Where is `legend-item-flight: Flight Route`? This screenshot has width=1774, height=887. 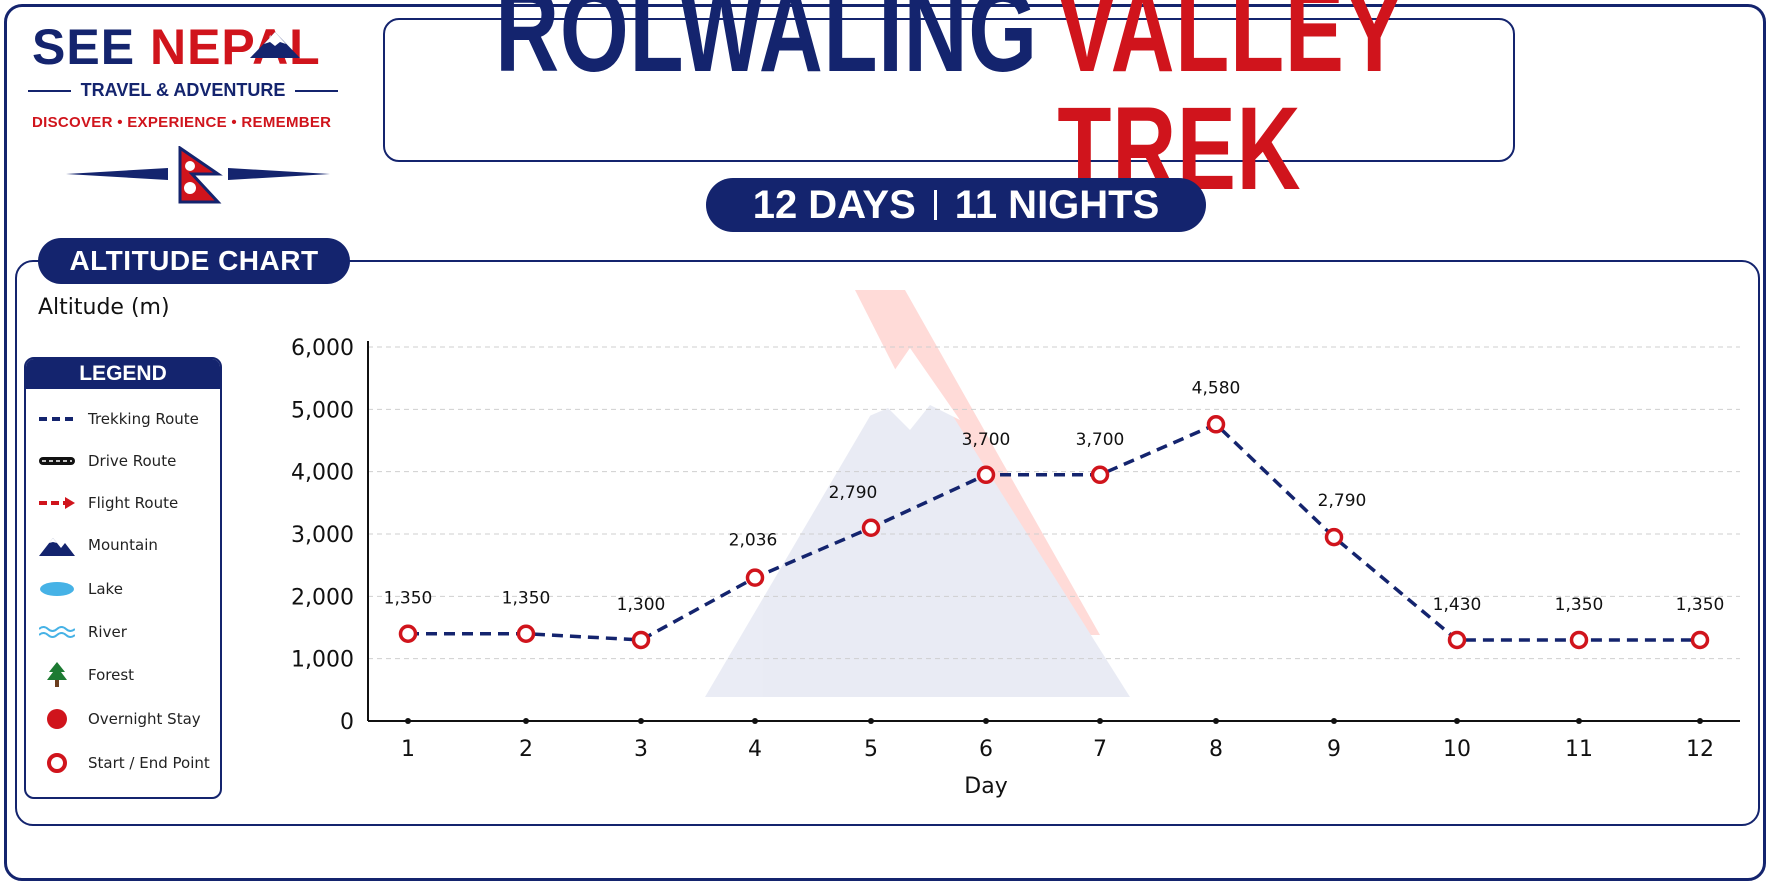
legend-item-flight: Flight Route is located at coordinates (124, 503).